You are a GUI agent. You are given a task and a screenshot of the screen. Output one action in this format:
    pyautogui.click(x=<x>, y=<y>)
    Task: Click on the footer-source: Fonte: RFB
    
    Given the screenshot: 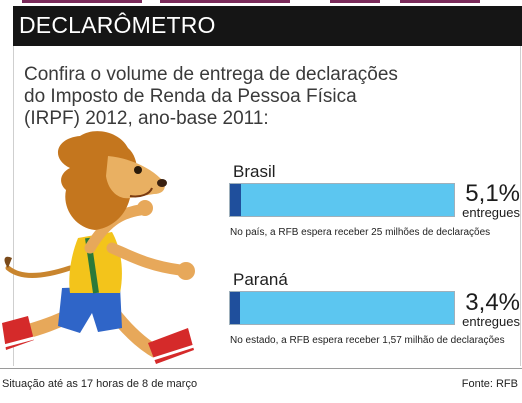 What is the action you would take?
    pyautogui.click(x=489, y=384)
    